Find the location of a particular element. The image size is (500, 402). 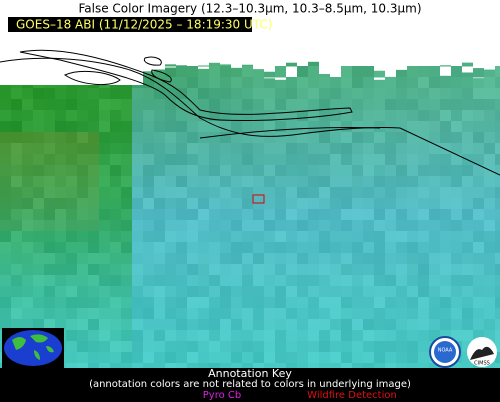

island is located at coordinates (157, 69).